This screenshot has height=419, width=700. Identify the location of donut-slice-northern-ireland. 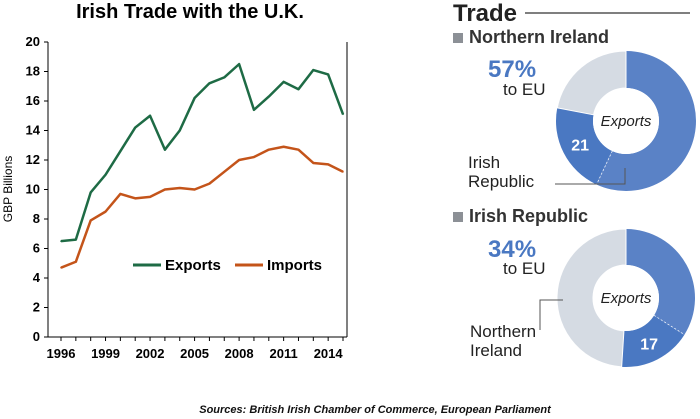
(653, 341).